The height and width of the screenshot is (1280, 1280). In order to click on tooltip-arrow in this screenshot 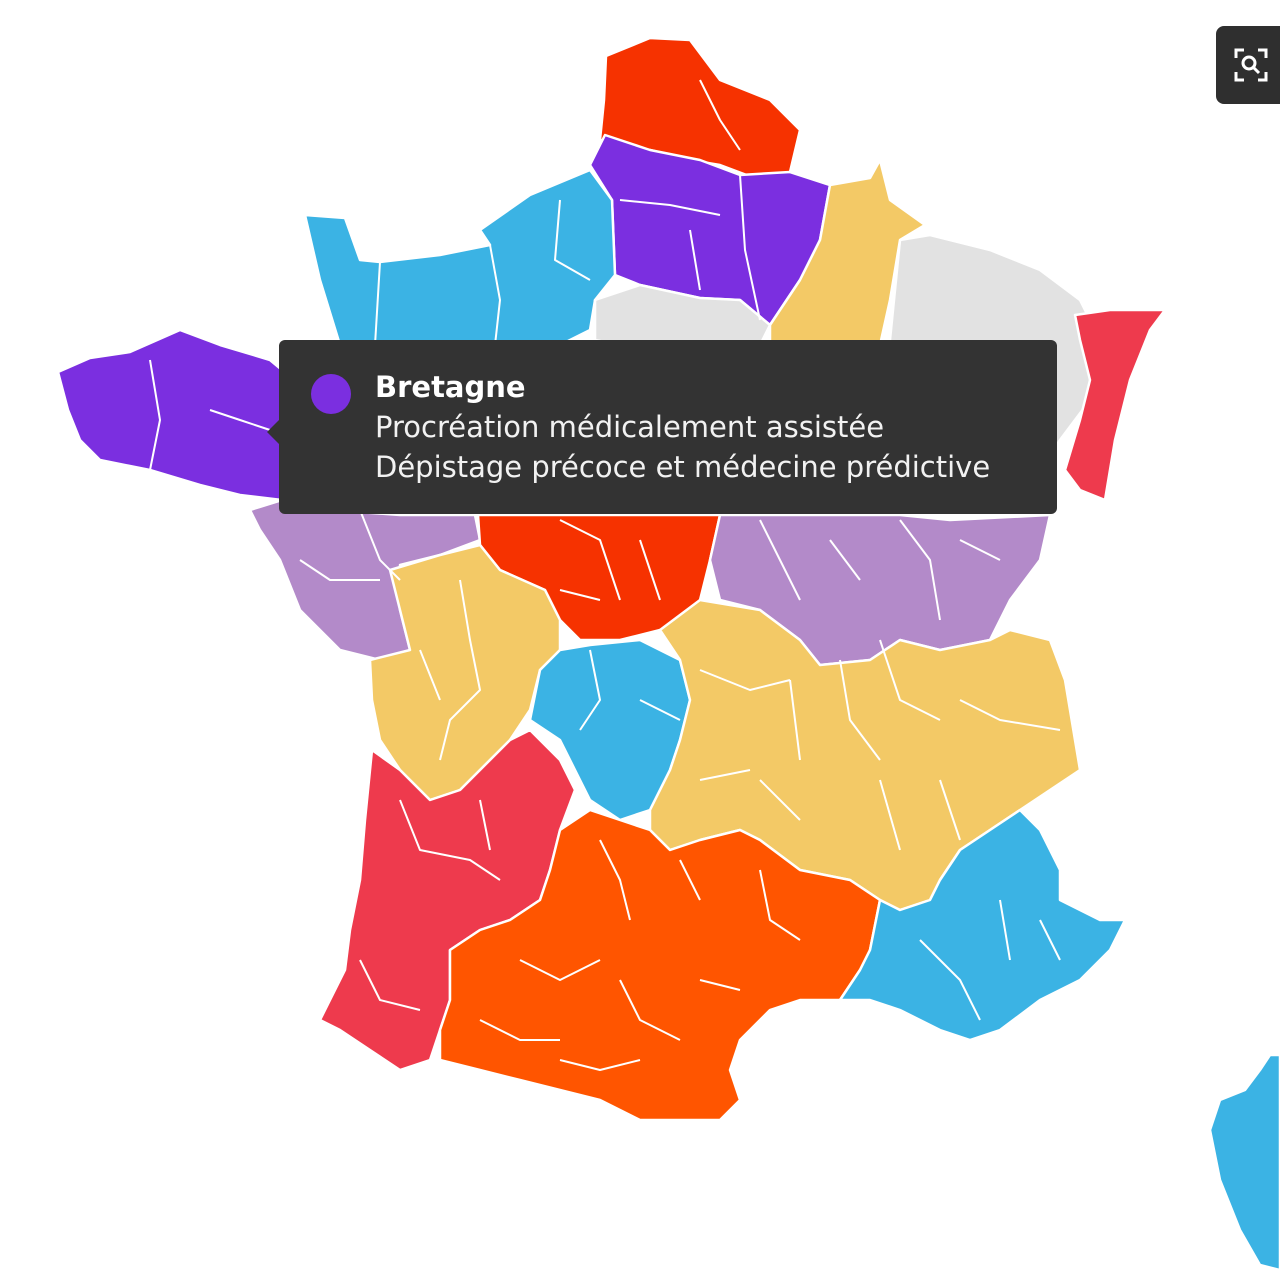, I will do `click(273, 432)`.